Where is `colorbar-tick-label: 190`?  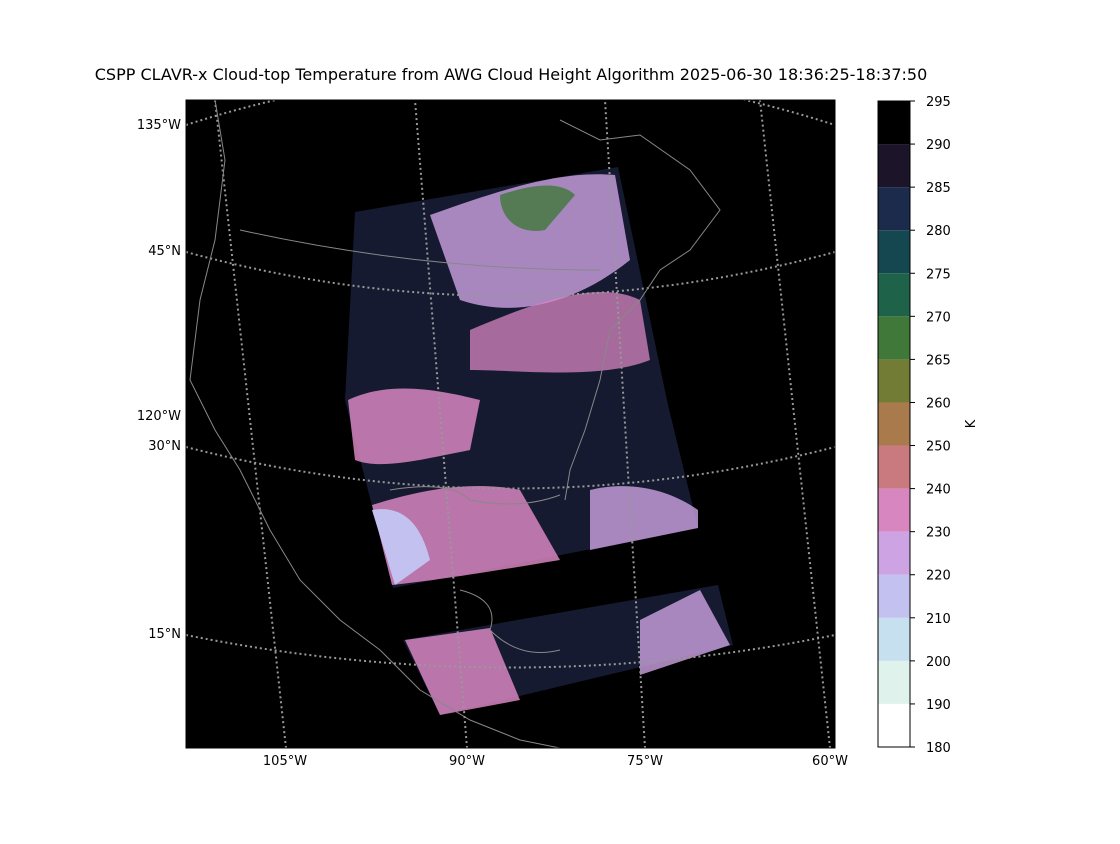 colorbar-tick-label: 190 is located at coordinates (938, 705).